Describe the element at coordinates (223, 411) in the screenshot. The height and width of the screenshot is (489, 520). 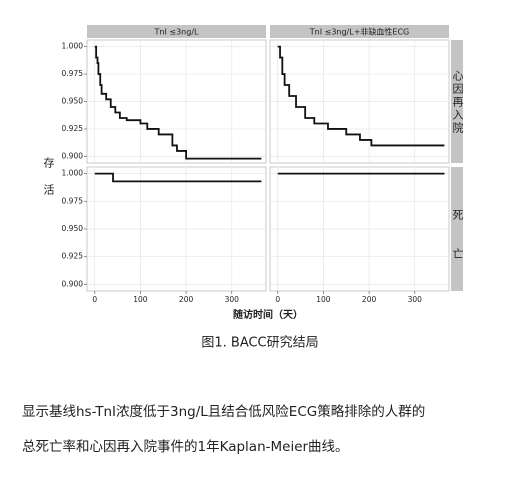
I see `paragraph-line: 显示基线hs-TnI浓度低于3ng/L且结合低风险ECG策略排除的人群的` at that location.